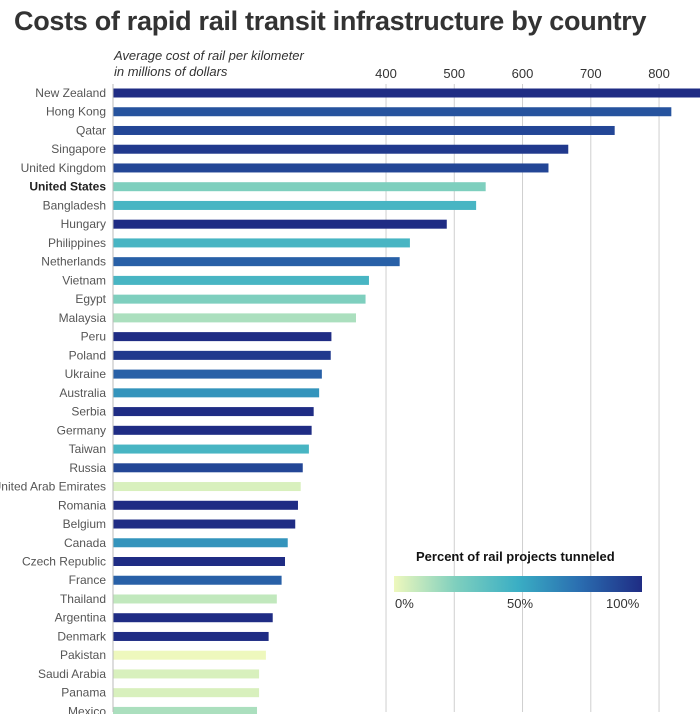  What do you see at coordinates (76, 112) in the screenshot?
I see `country-label-hong-kong: Hong Kong` at bounding box center [76, 112].